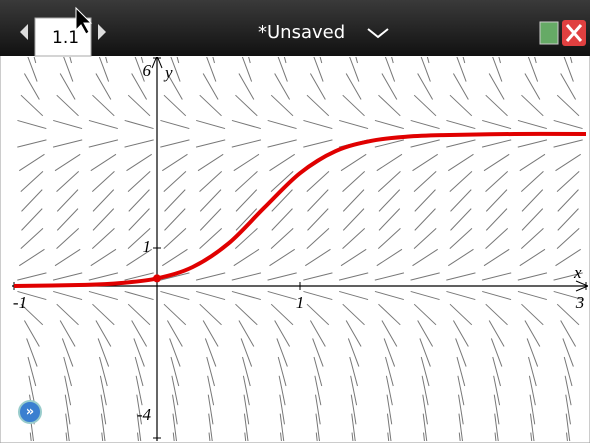  What do you see at coordinates (168, 72) in the screenshot?
I see `y-axis-label: y` at bounding box center [168, 72].